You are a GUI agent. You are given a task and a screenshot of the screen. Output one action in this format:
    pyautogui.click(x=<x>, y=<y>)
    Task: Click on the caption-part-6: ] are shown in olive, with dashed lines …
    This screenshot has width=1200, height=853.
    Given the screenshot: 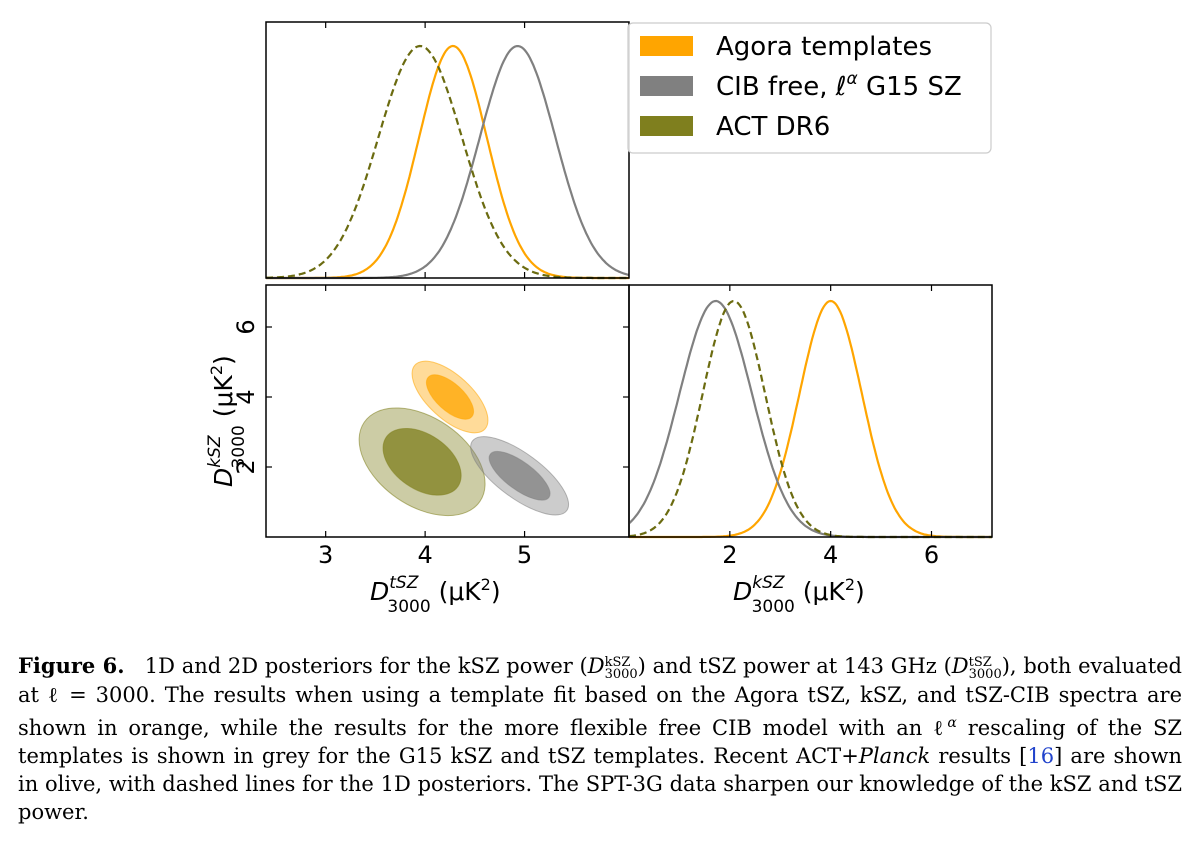 What is the action you would take?
    pyautogui.click(x=600, y=784)
    